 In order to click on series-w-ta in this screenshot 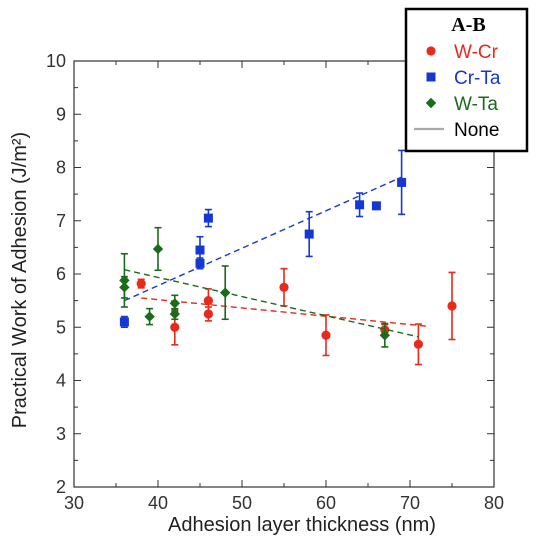, I will do `click(269, 287)`.